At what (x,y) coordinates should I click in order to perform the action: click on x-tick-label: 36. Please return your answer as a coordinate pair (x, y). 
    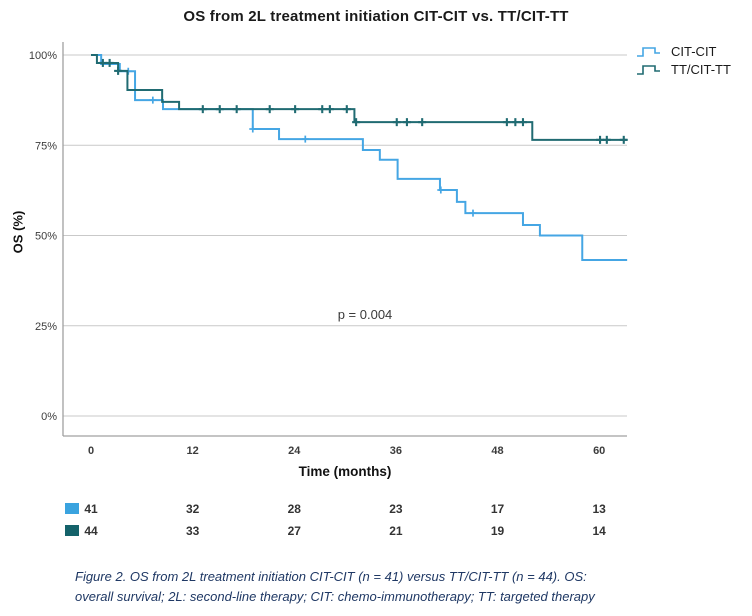
    Looking at the image, I should click on (396, 451).